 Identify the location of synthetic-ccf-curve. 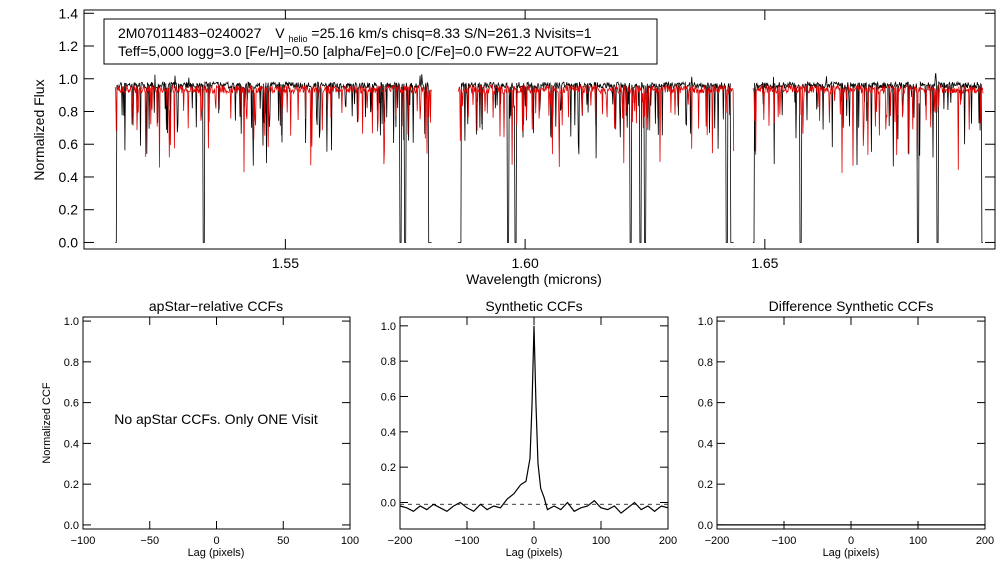
(534, 419).